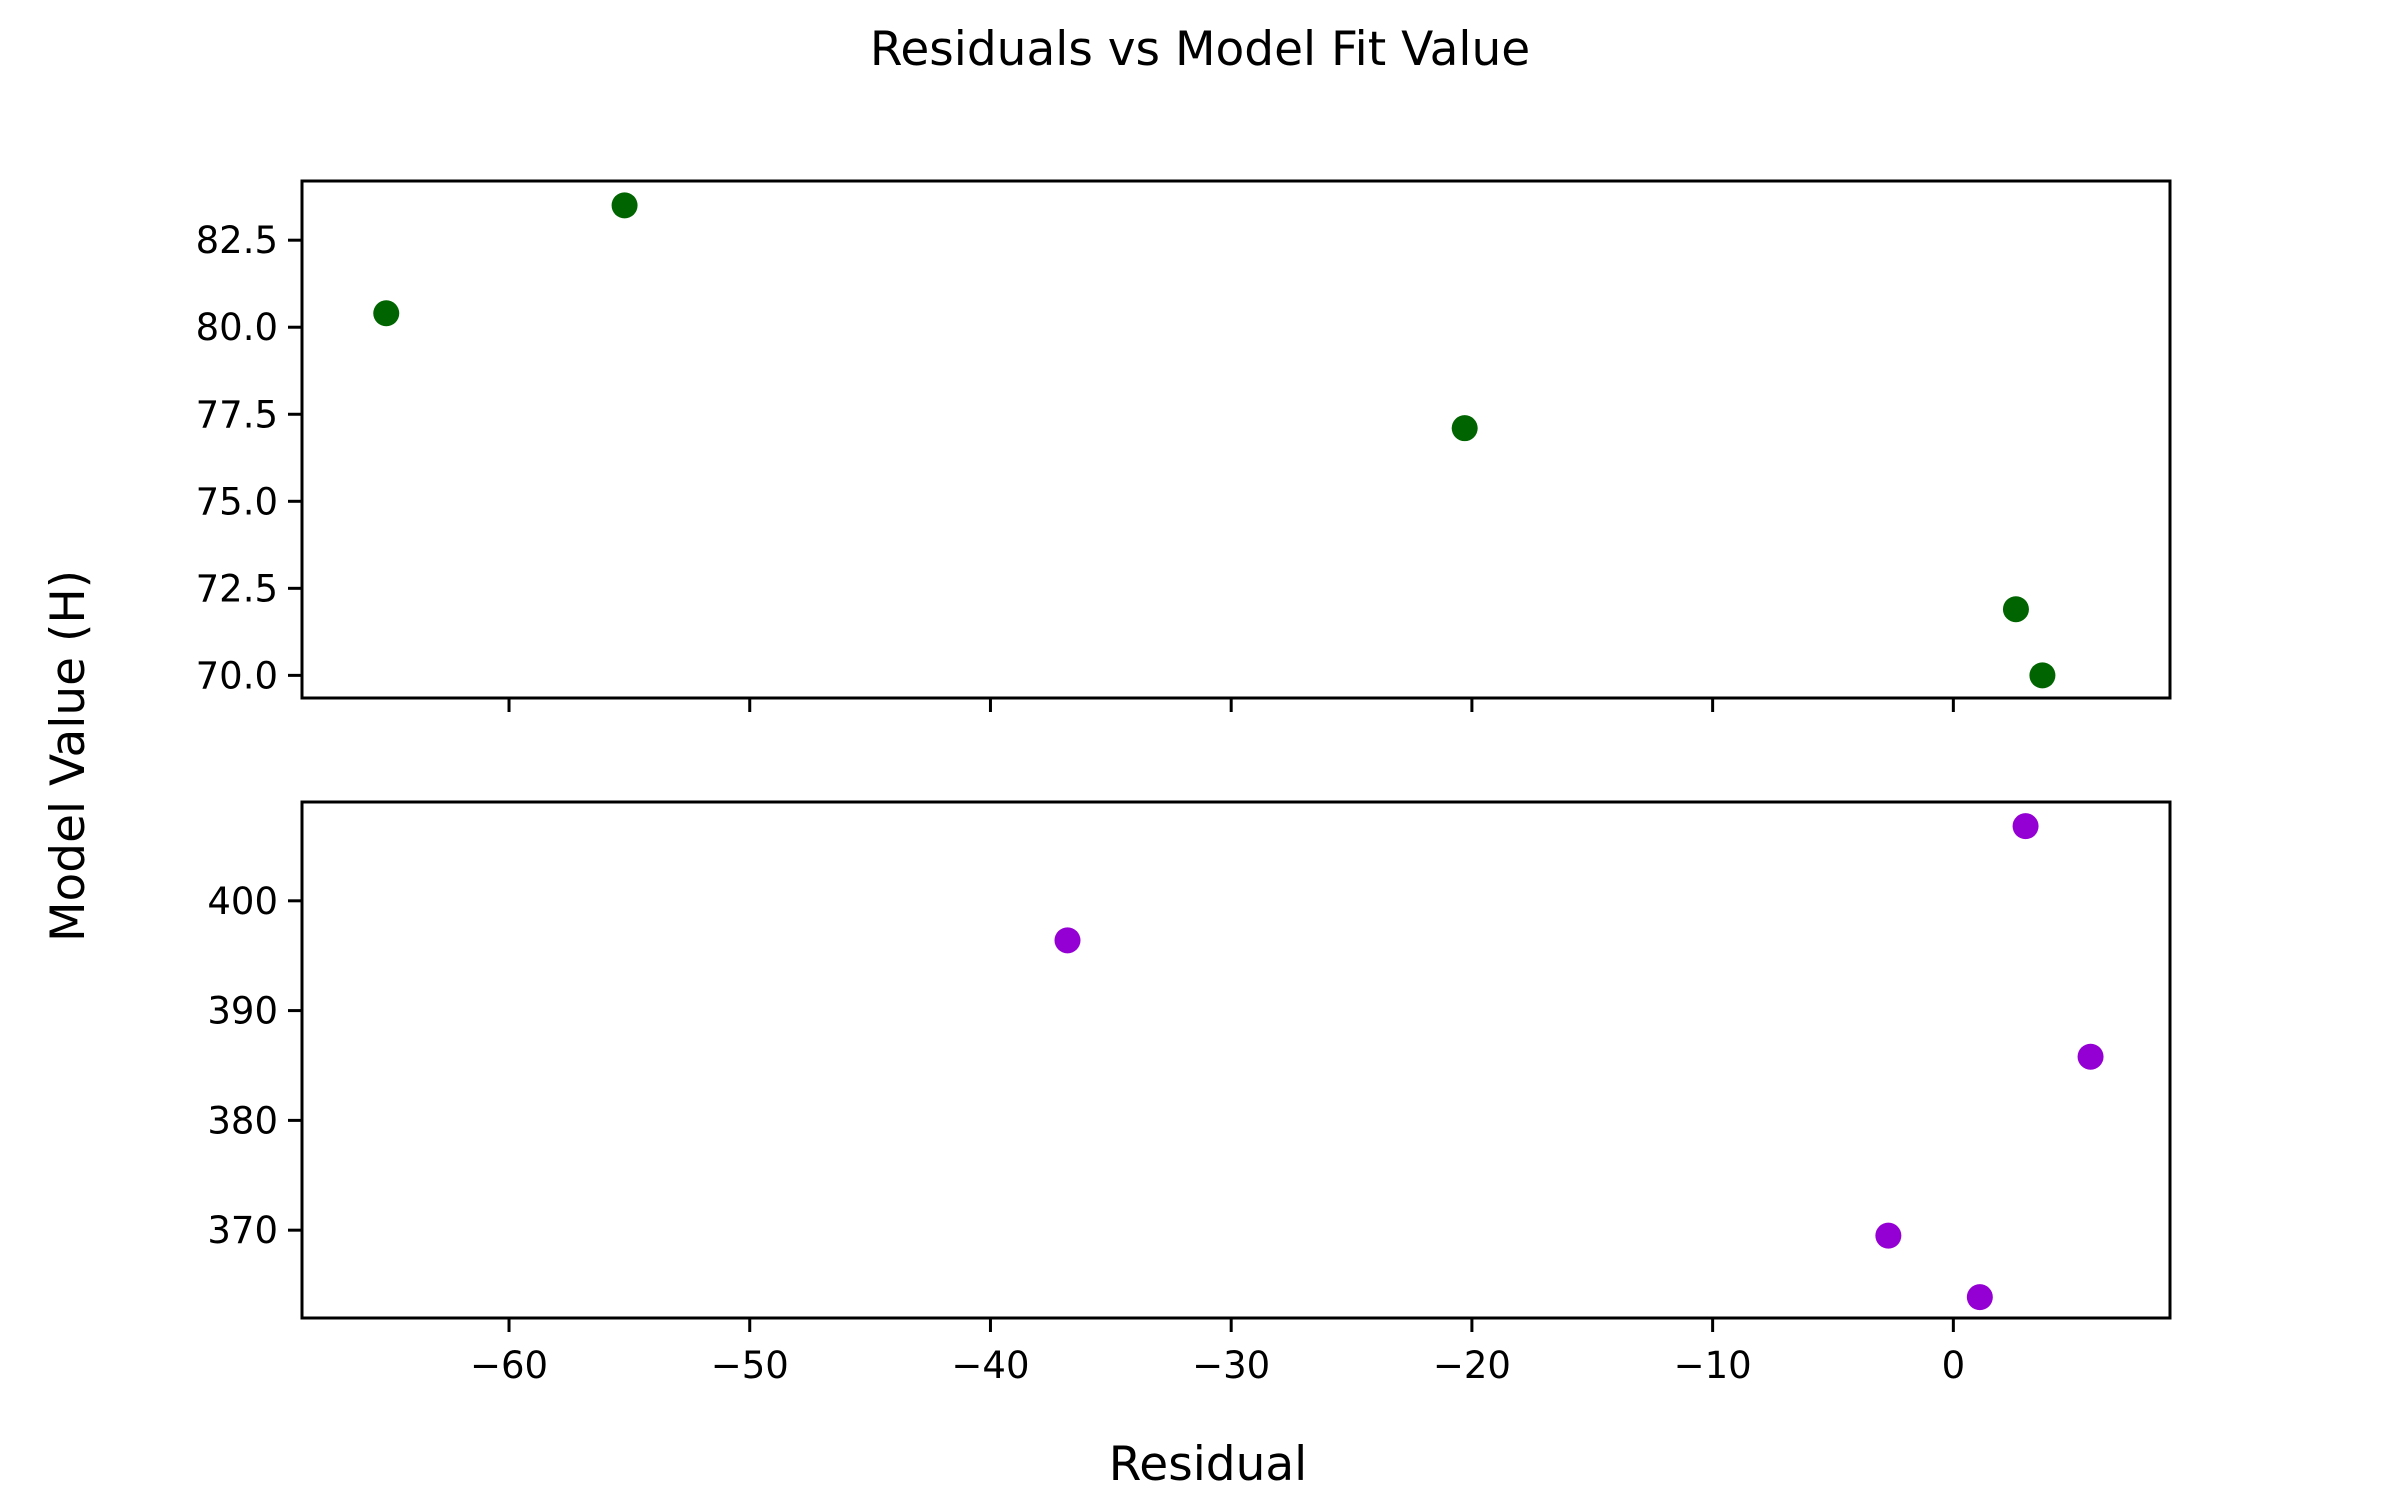  What do you see at coordinates (1200, 49) in the screenshot?
I see `figure-title: Residuals vs Model Fit Value` at bounding box center [1200, 49].